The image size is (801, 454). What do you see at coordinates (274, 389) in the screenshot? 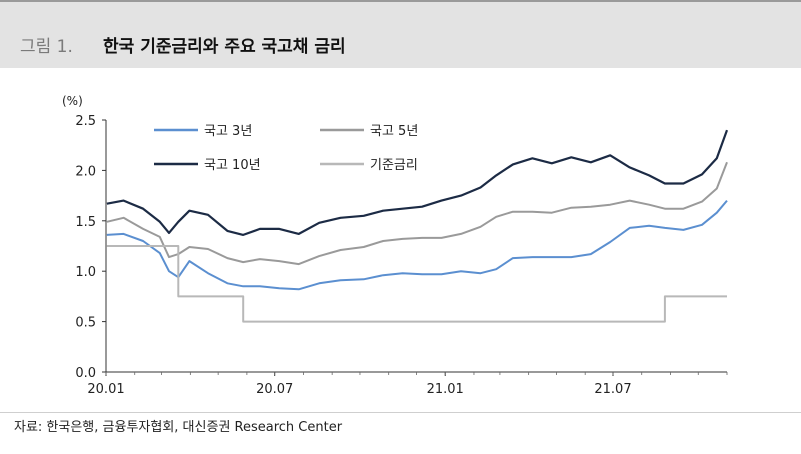
I see `x-tick-label: 20.07` at bounding box center [274, 389].